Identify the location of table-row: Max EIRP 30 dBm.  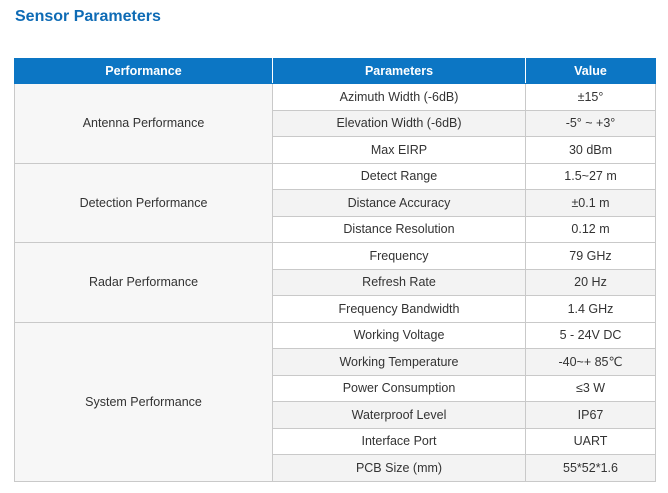
(335, 150).